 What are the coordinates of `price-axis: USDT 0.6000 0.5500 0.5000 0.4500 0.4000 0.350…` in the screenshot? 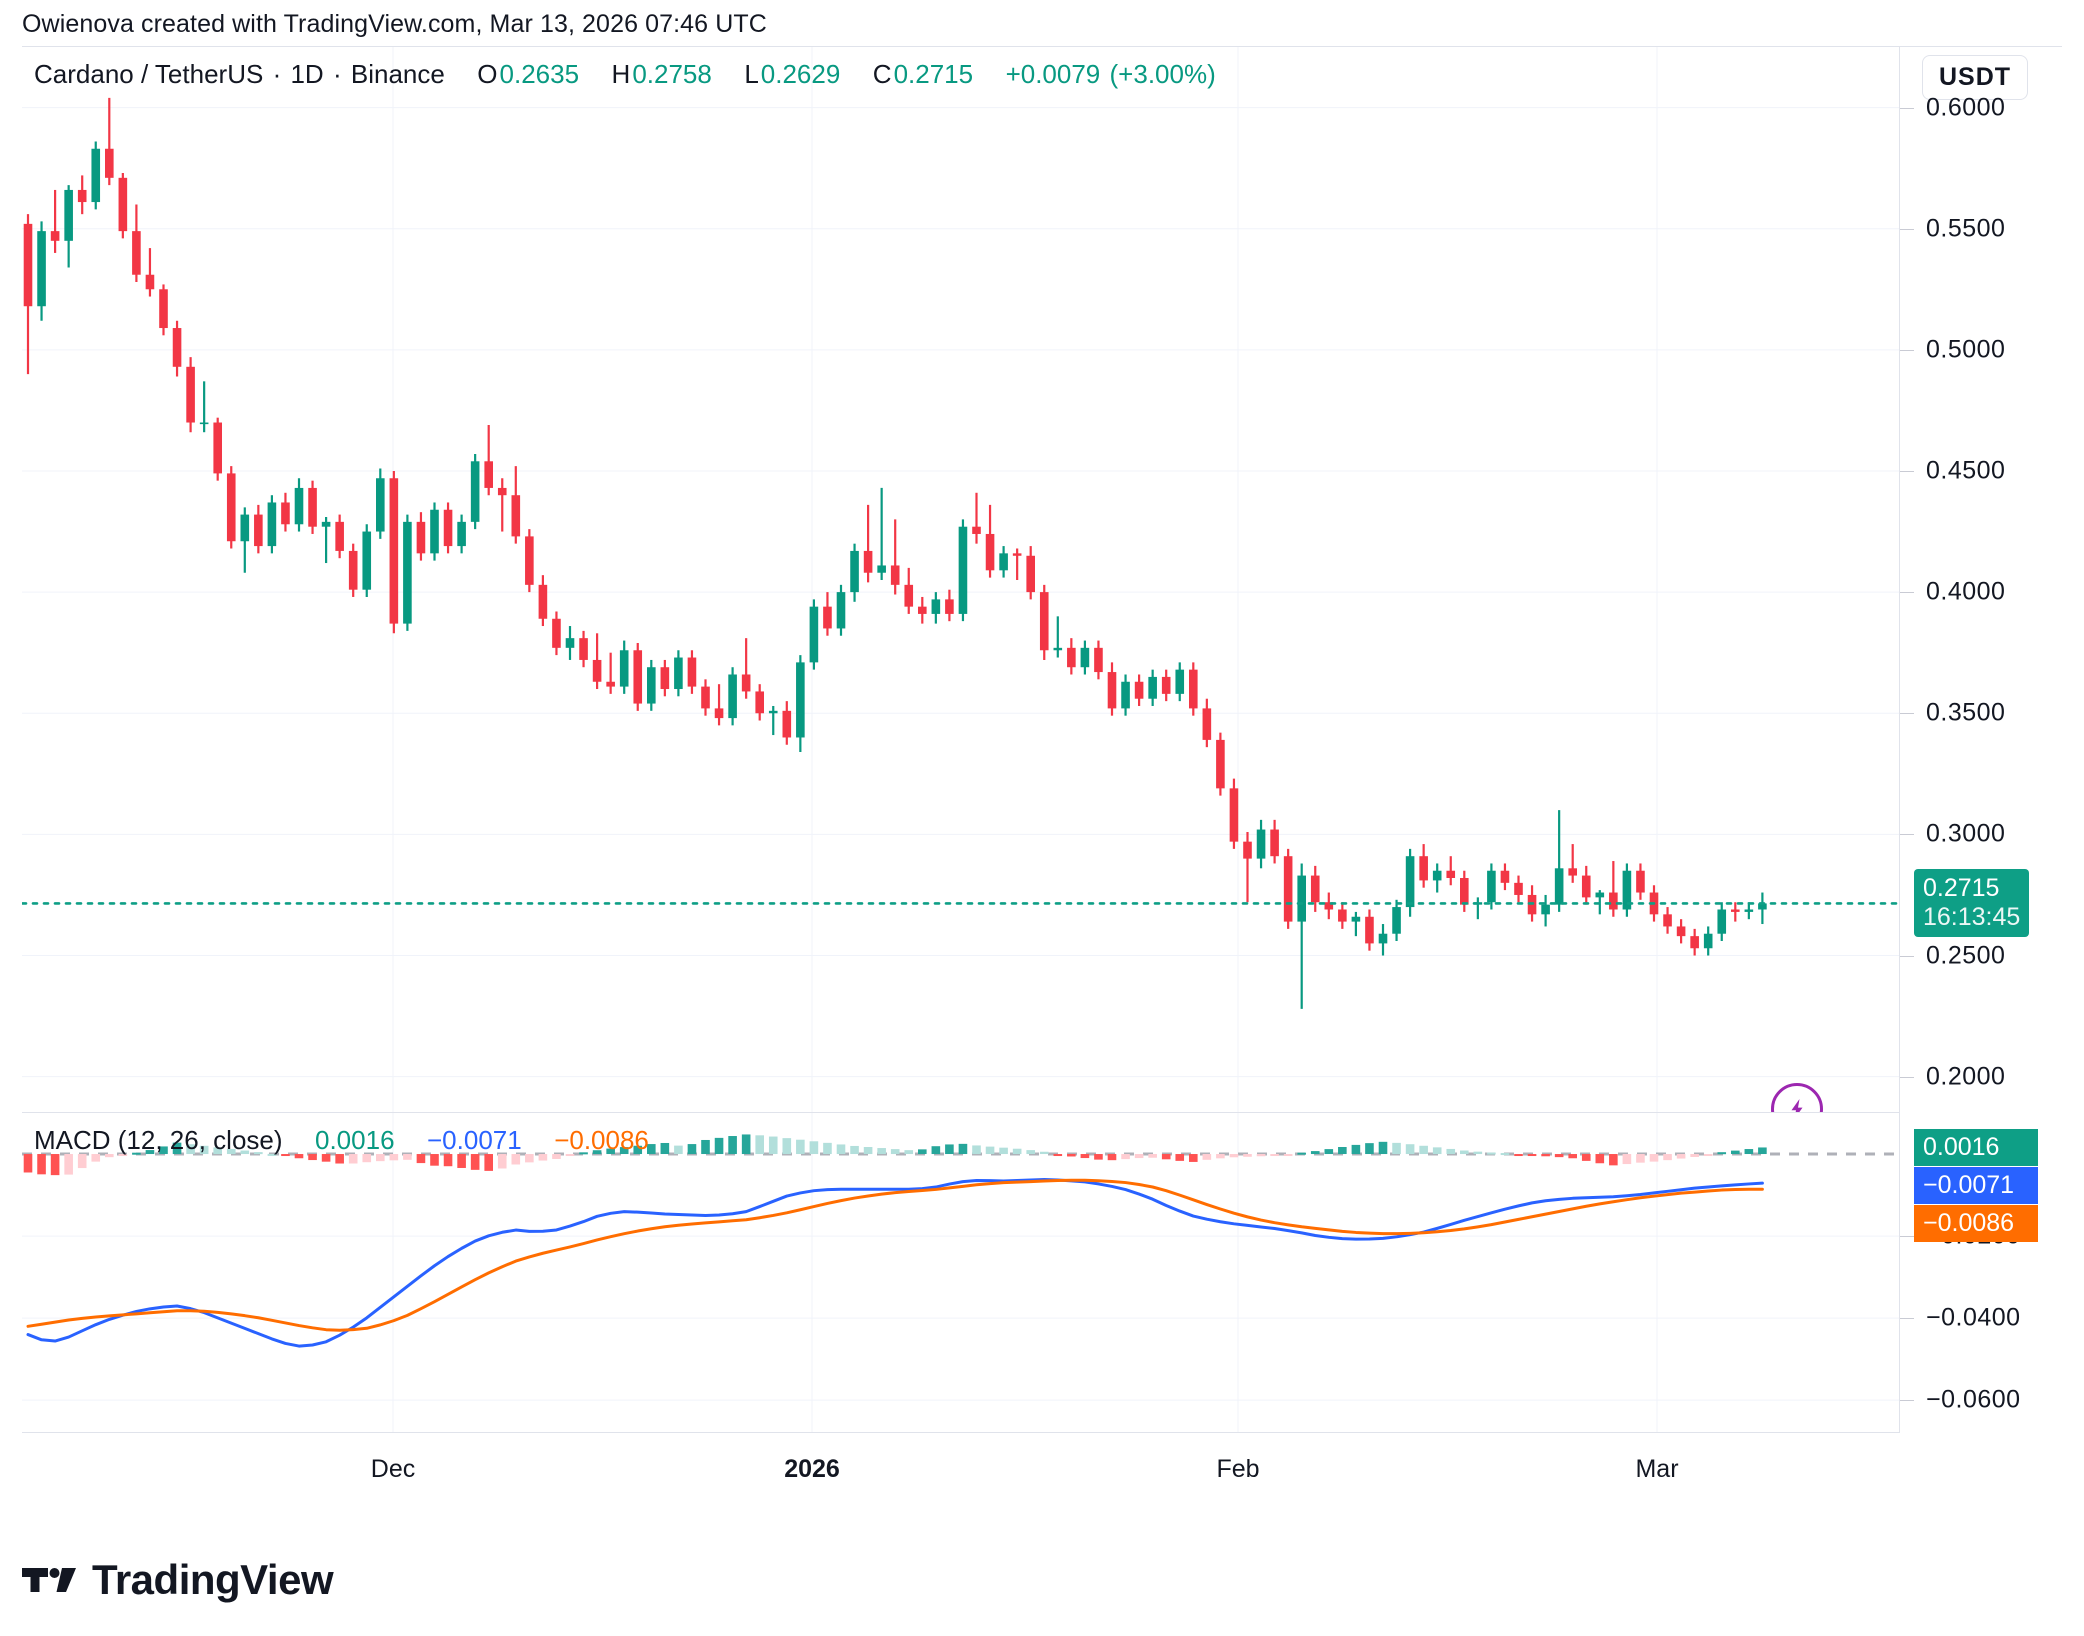 It's located at (1981, 580).